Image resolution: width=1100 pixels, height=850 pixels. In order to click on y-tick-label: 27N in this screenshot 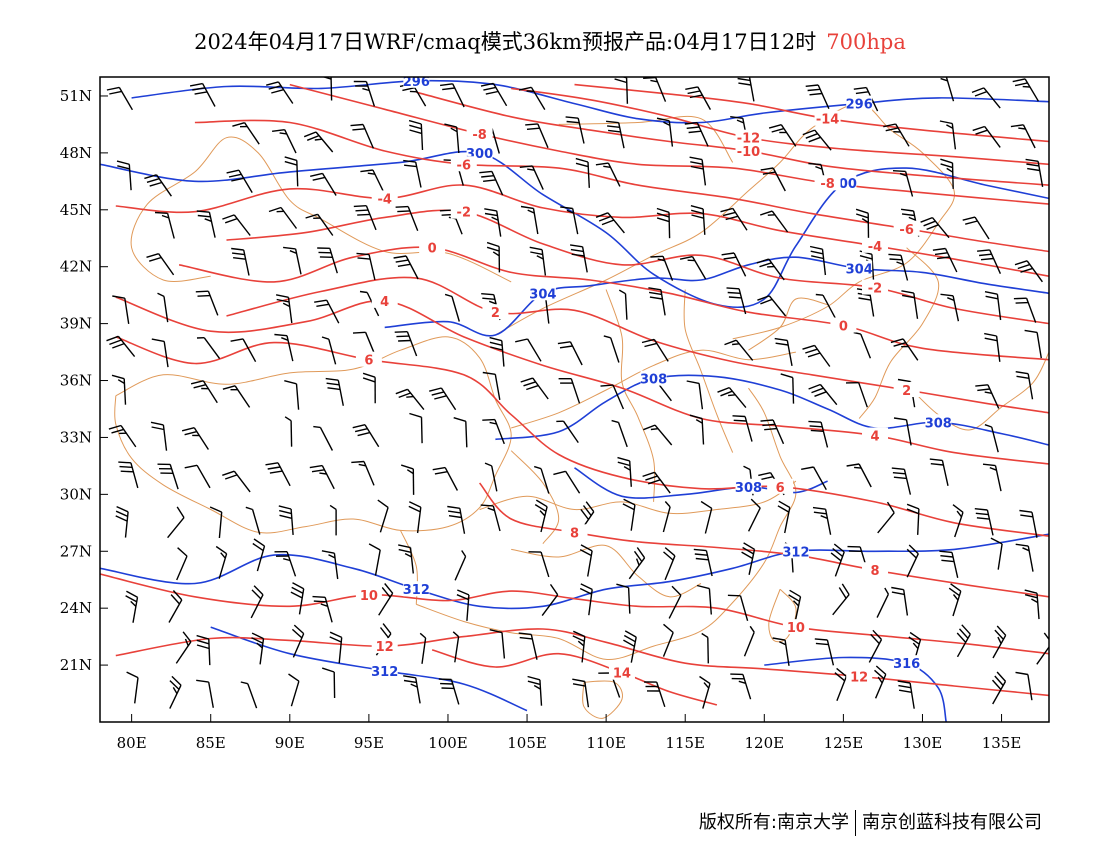, I will do `click(76, 551)`.